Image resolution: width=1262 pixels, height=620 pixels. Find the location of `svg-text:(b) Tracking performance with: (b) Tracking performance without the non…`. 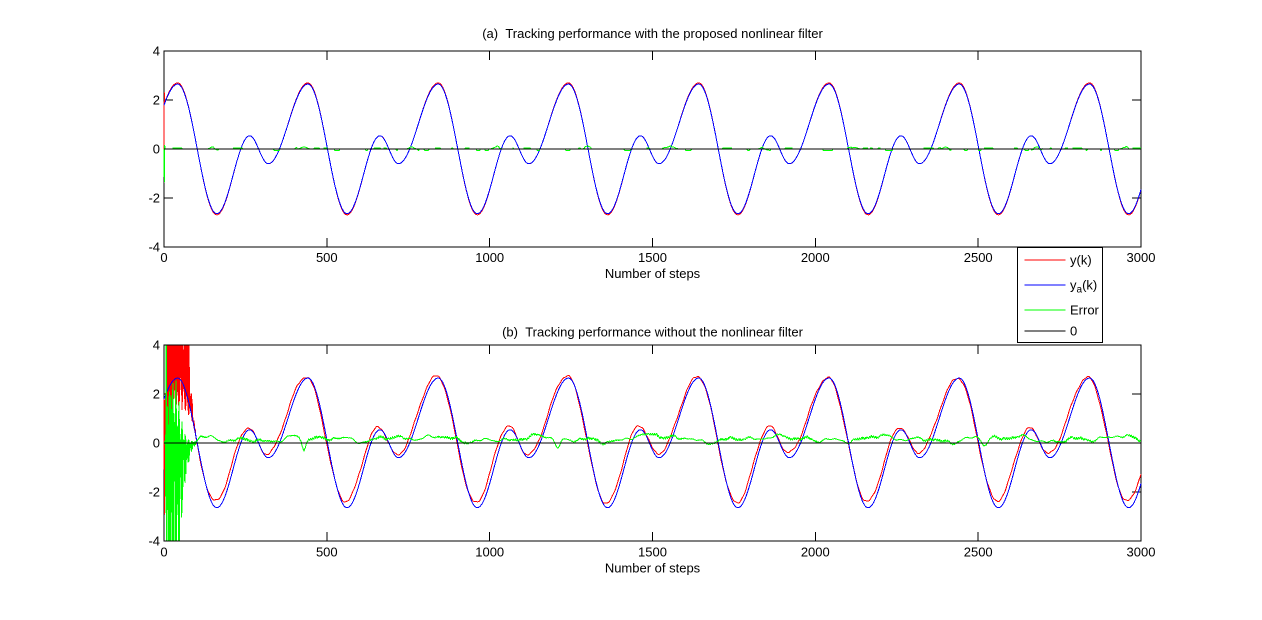

svg-text:(b) Tracking performance with: (b) Tracking performance without the non… is located at coordinates (652, 332).